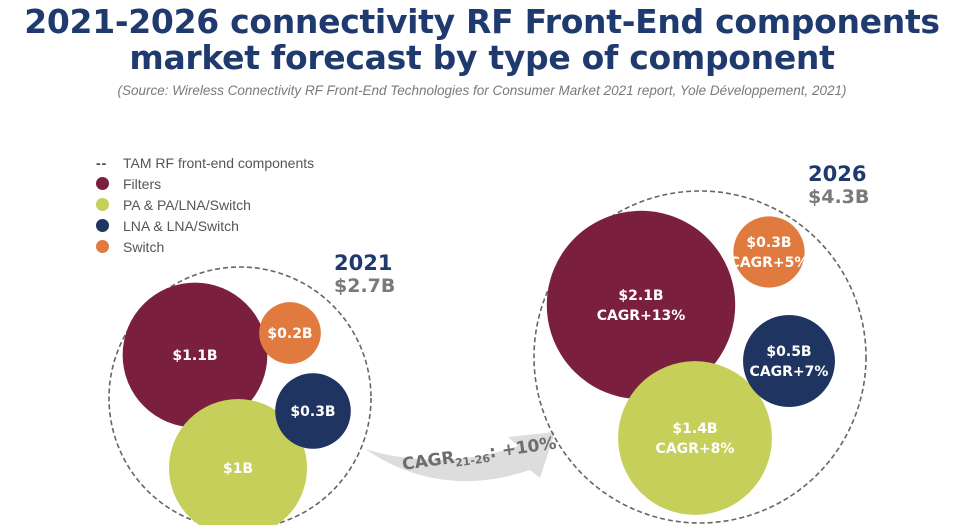 The height and width of the screenshot is (525, 964). Describe the element at coordinates (768, 243) in the screenshot. I see `value-label-switch-2026: $0.3B` at that location.